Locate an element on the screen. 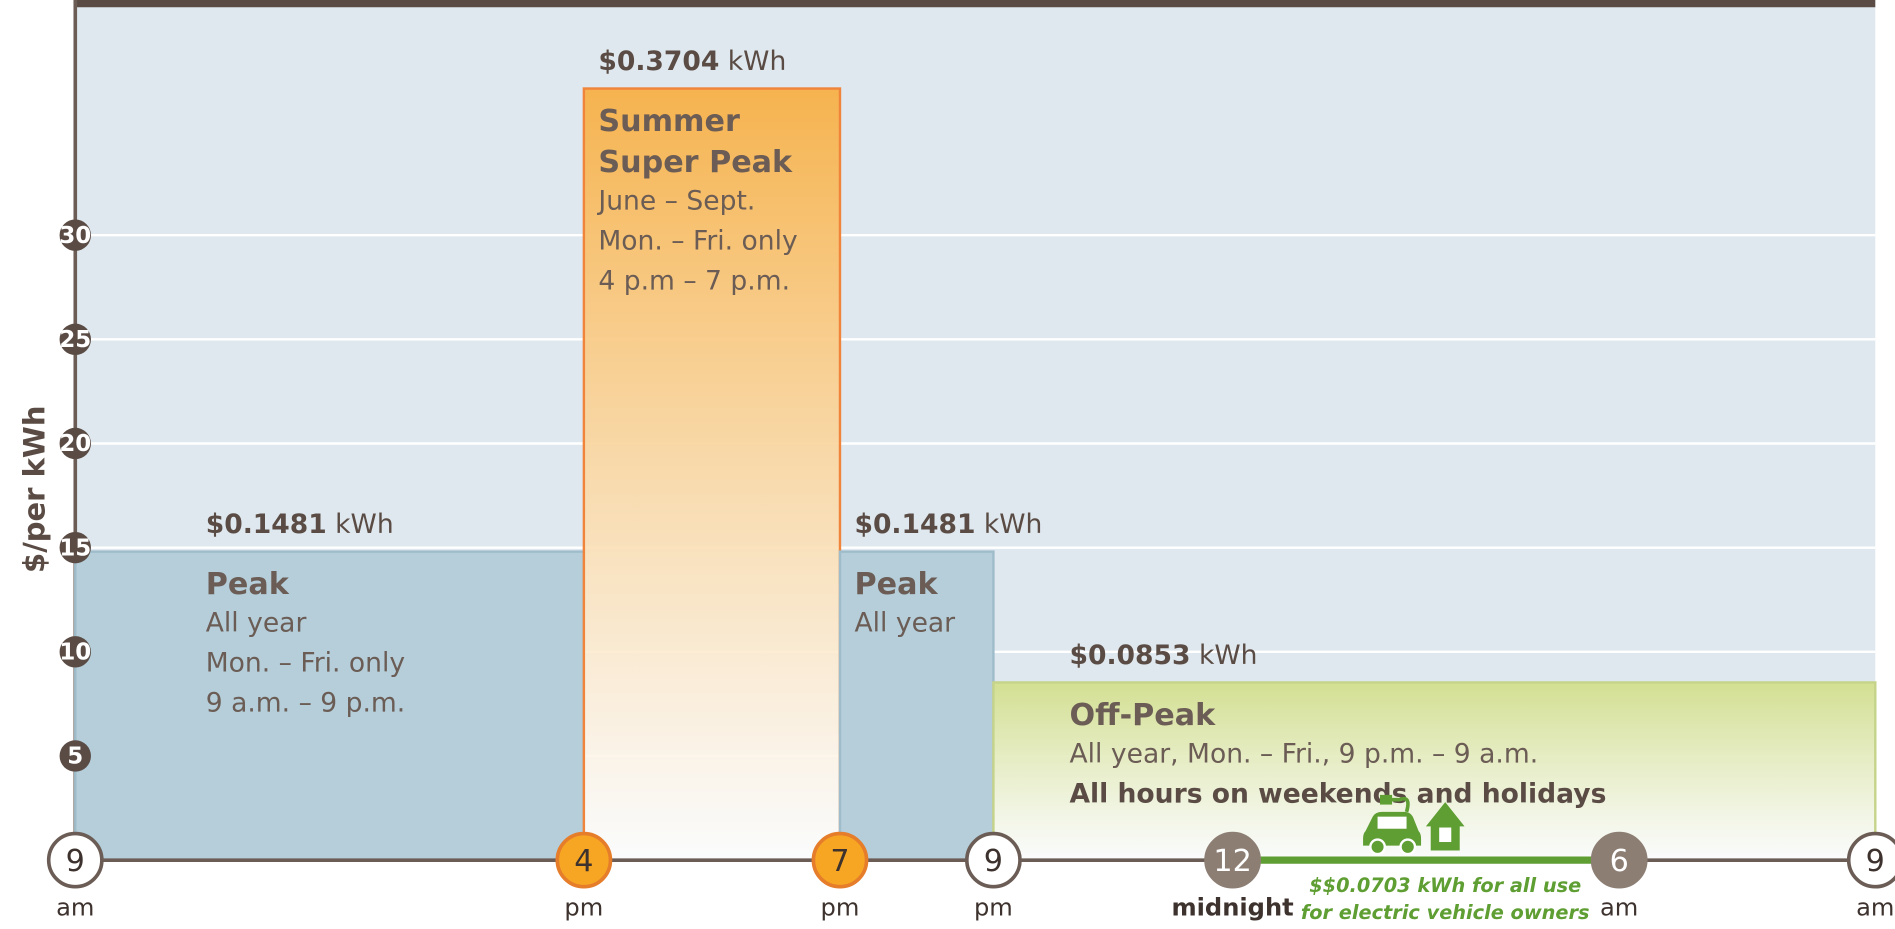 Image resolution: width=1895 pixels, height=929 pixels. time-label: 4 is located at coordinates (583, 861).